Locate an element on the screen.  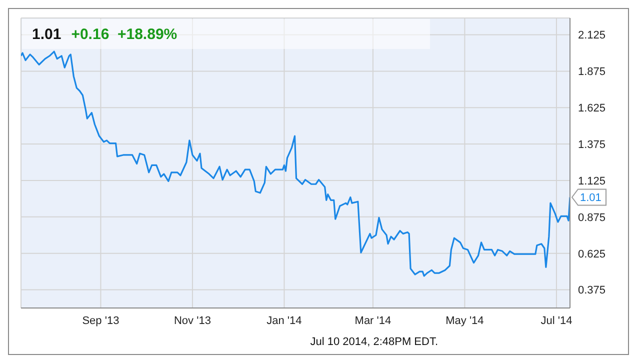
x-tick-label: Jan '14 is located at coordinates (284, 320).